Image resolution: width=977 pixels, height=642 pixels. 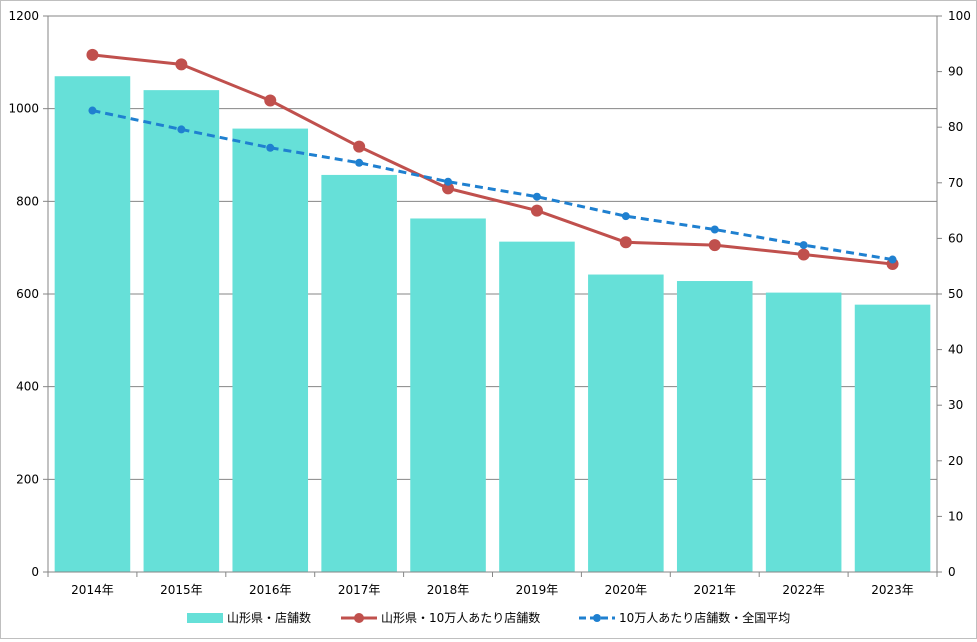 What do you see at coordinates (959, 16) in the screenshot?
I see `right-axis-tick-label: 100` at bounding box center [959, 16].